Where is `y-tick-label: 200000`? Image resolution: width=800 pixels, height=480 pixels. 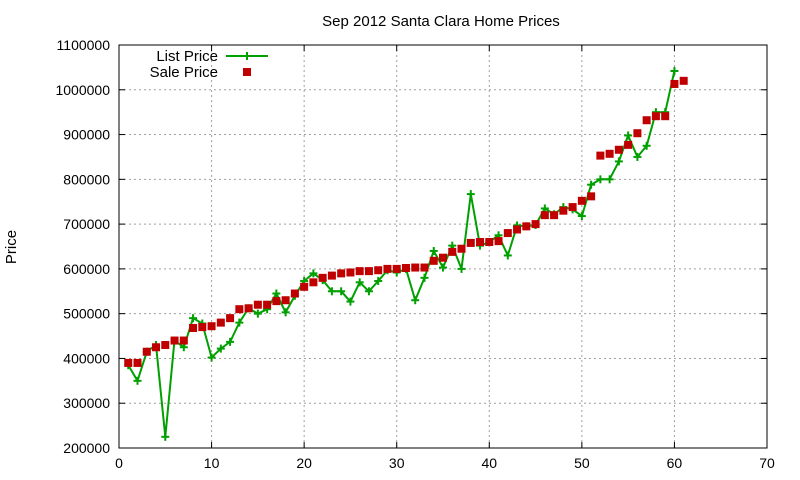 y-tick-label: 200000 is located at coordinates (86, 448).